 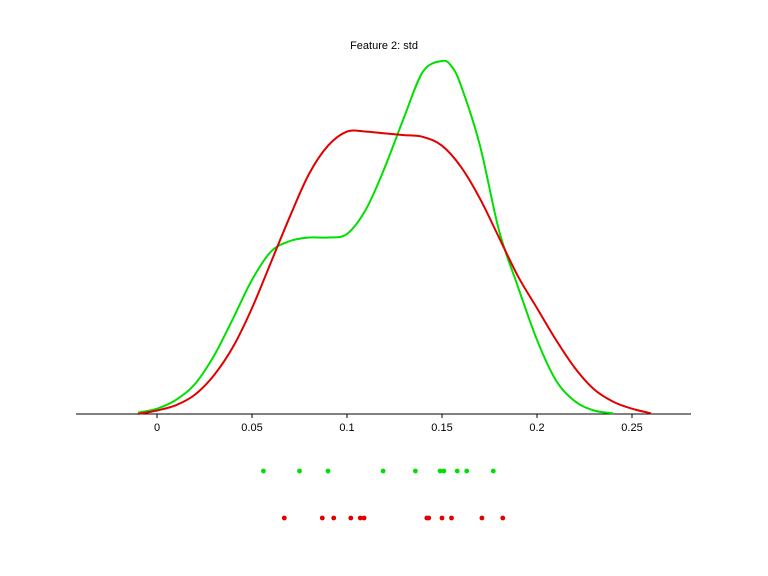 I want to click on sample-dots, so click(x=383, y=494).